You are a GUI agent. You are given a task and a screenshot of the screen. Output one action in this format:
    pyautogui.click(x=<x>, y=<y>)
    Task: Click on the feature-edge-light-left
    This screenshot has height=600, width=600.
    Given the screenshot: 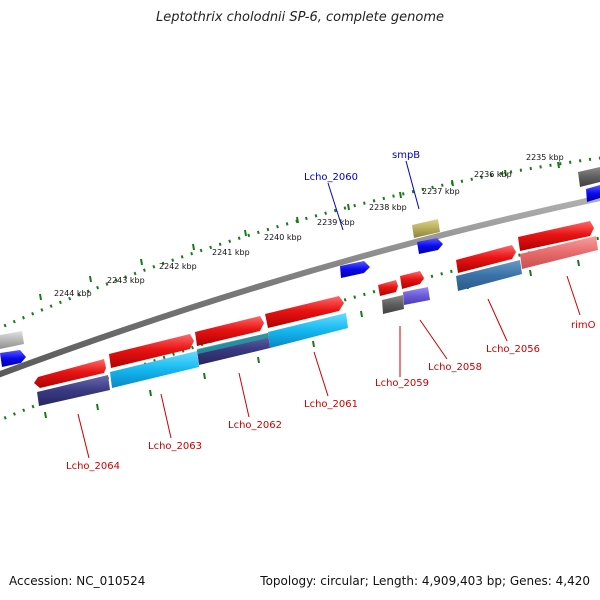 What is the action you would take?
    pyautogui.click(x=12, y=340)
    